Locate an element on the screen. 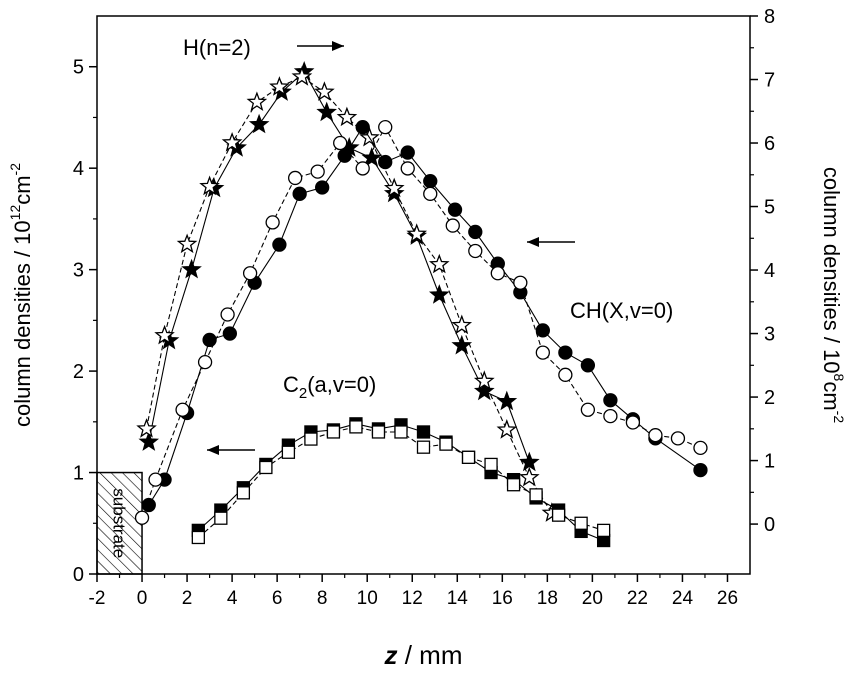 Image resolution: width=855 pixels, height=673 pixels. x-tick-label: 6 is located at coordinates (277, 598).